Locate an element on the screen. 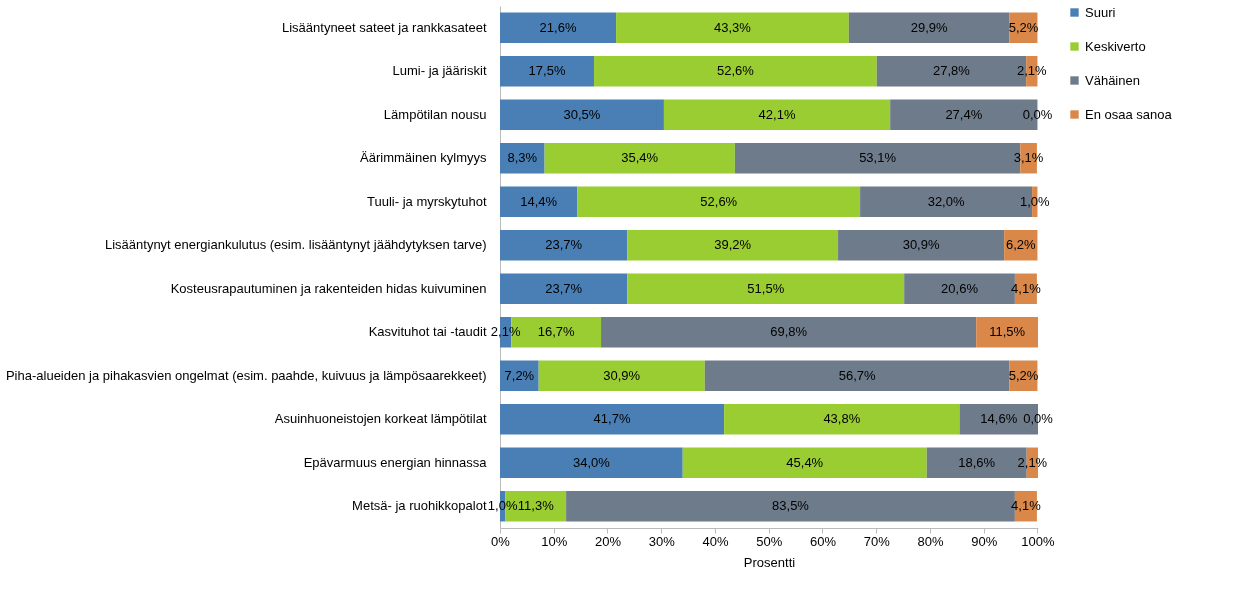 The height and width of the screenshot is (590, 1241). data-label: 18,6% is located at coordinates (977, 462).